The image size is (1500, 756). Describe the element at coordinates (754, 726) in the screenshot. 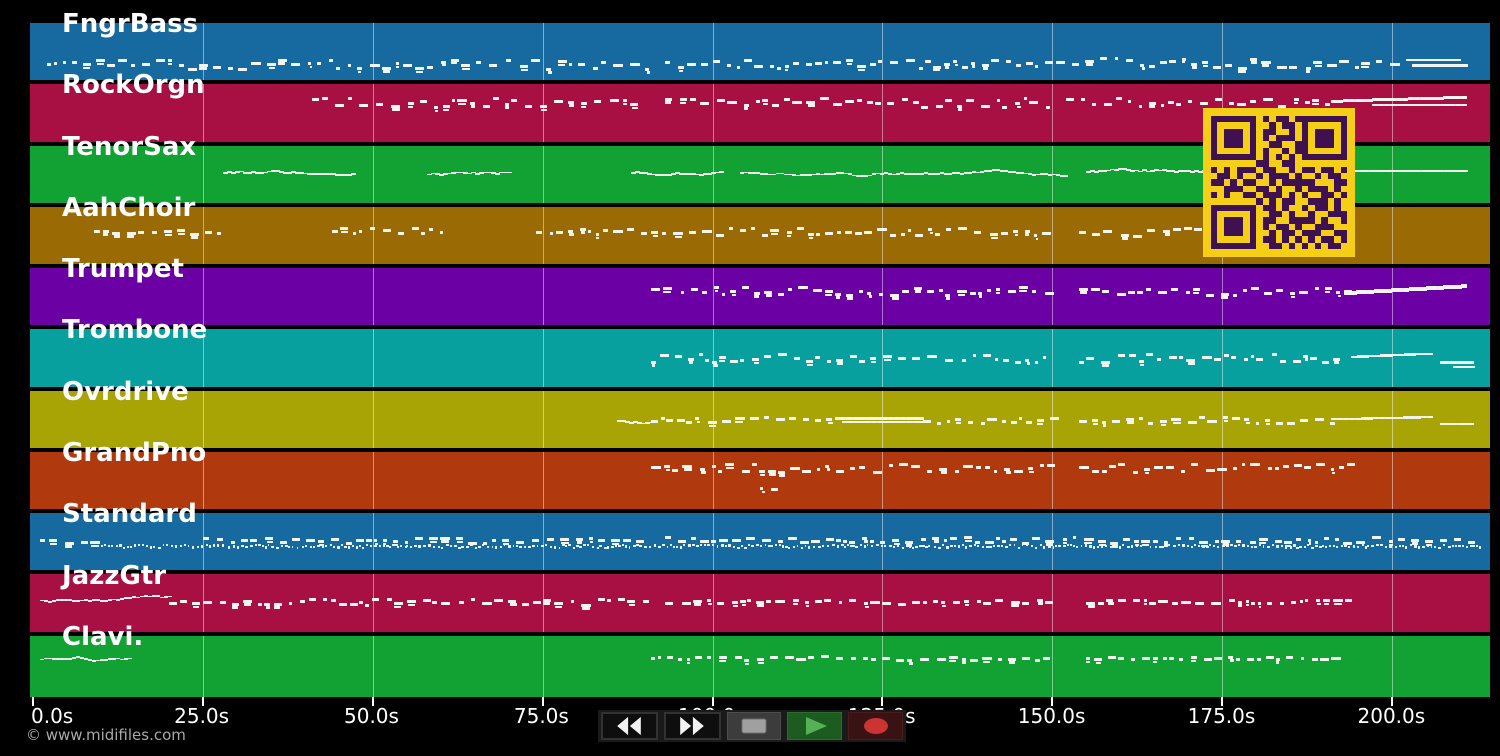

I see `stop-button` at that location.